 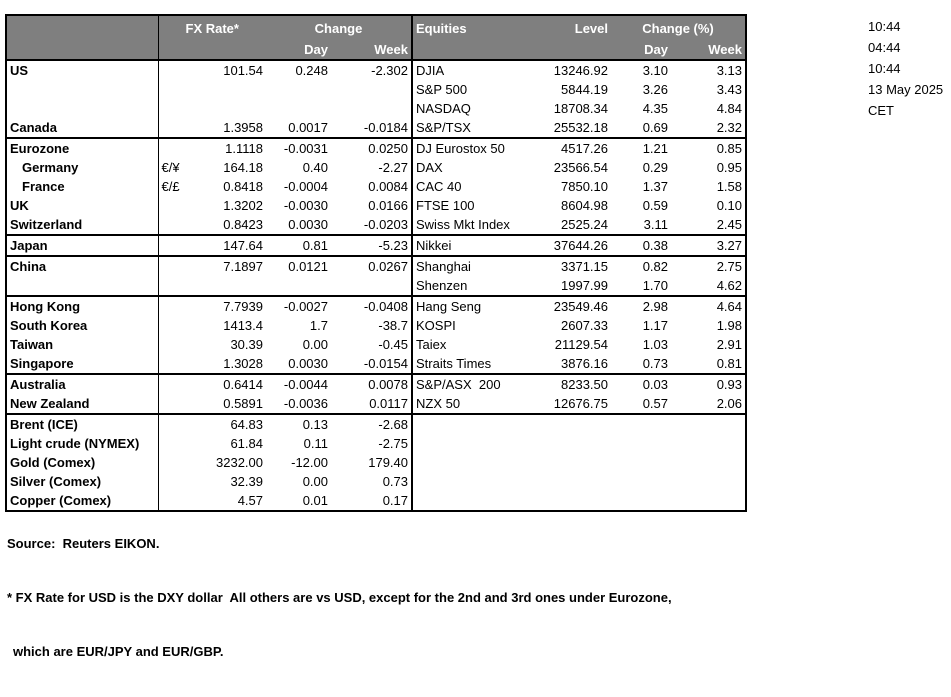 I want to click on fx-rate-cell: 7.7939, so click(x=243, y=306).